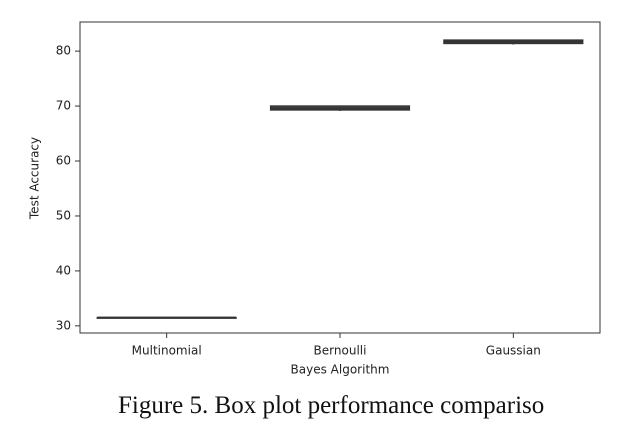 The width and height of the screenshot is (640, 435). I want to click on x-tick-label: Multinomial, so click(167, 351).